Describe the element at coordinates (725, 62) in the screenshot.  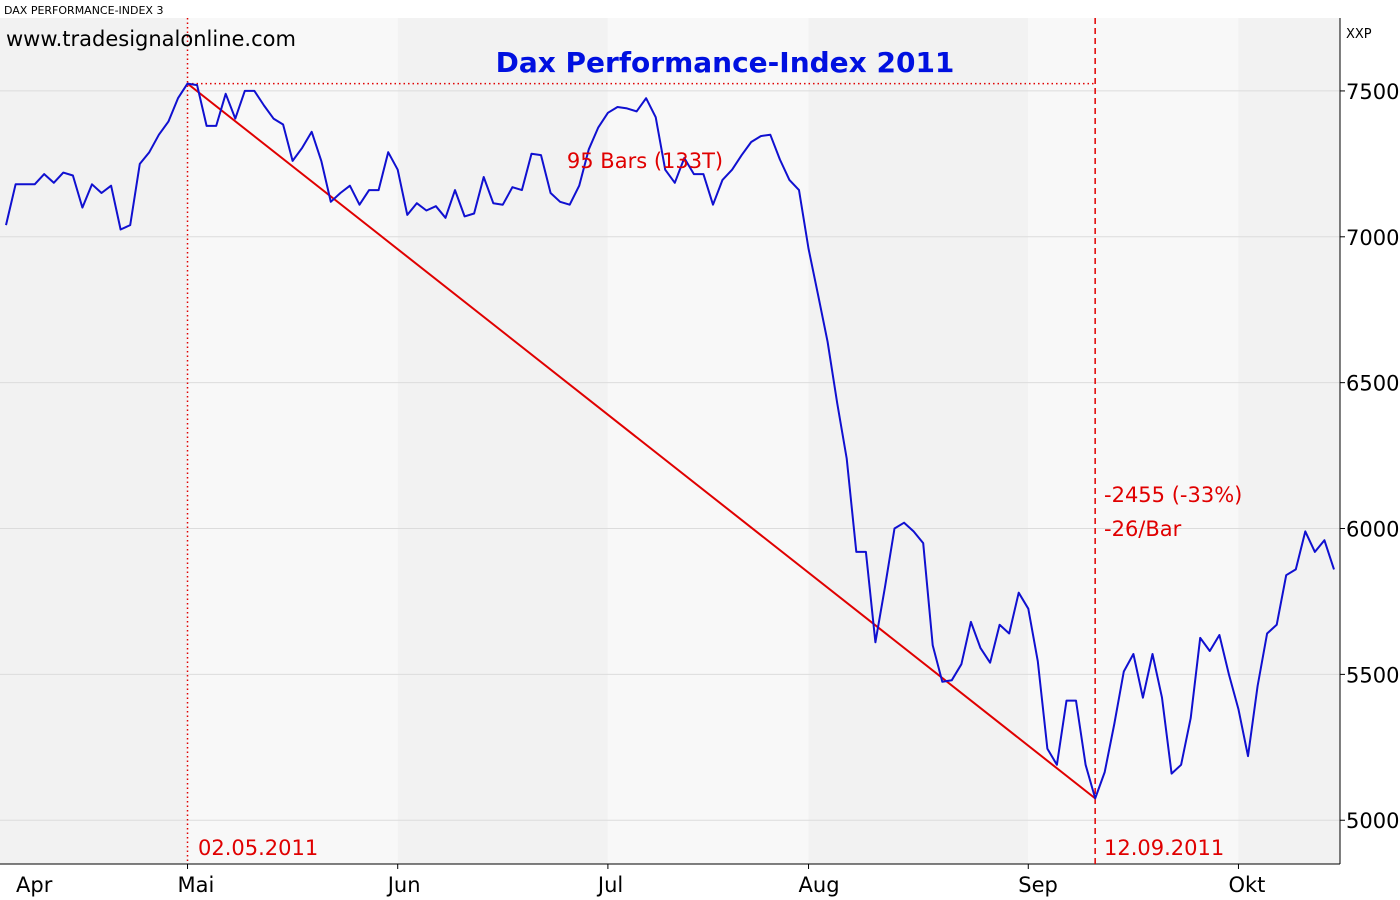
I see `chart-title: Dax Performance-Index 2011` at that location.